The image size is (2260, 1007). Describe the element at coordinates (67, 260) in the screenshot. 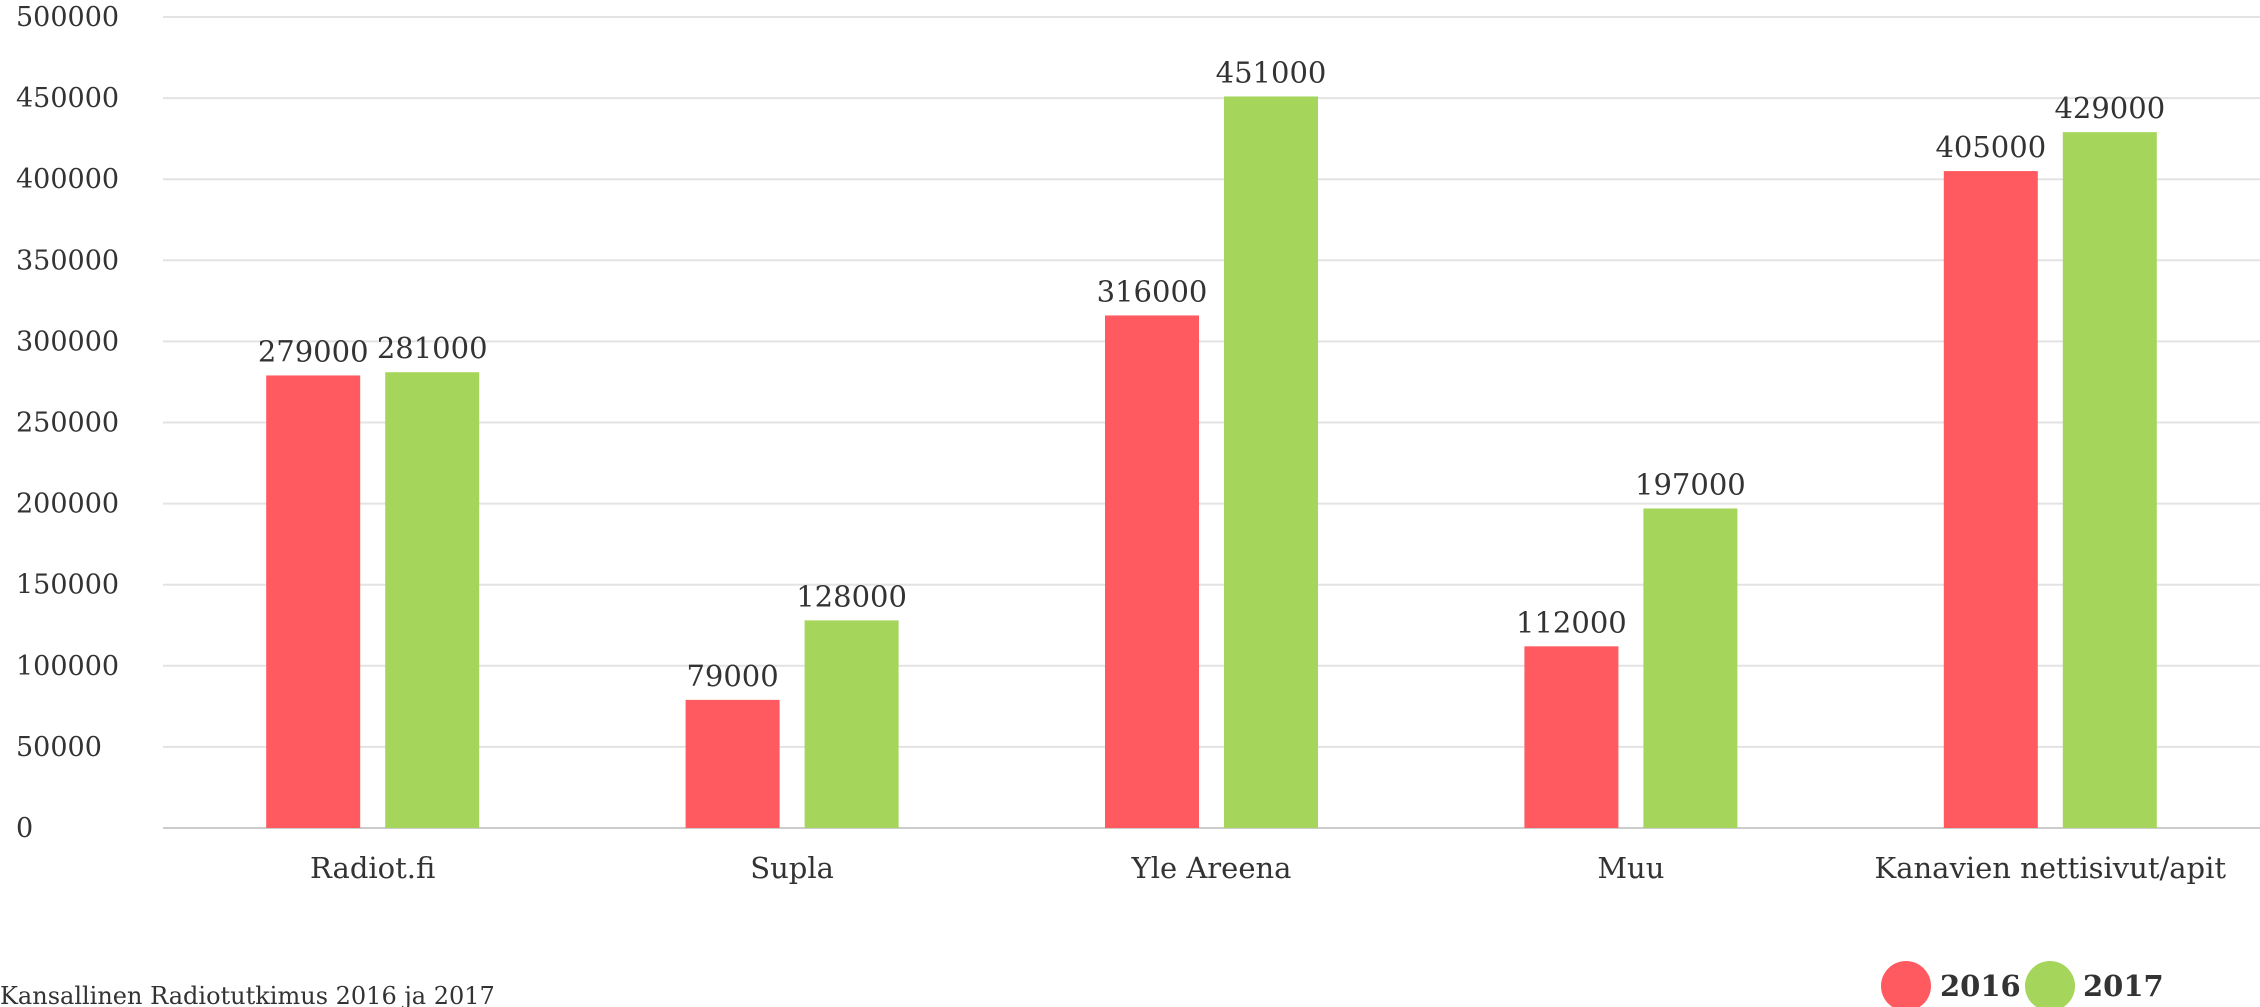

I see `y-tick-label: 350000` at that location.